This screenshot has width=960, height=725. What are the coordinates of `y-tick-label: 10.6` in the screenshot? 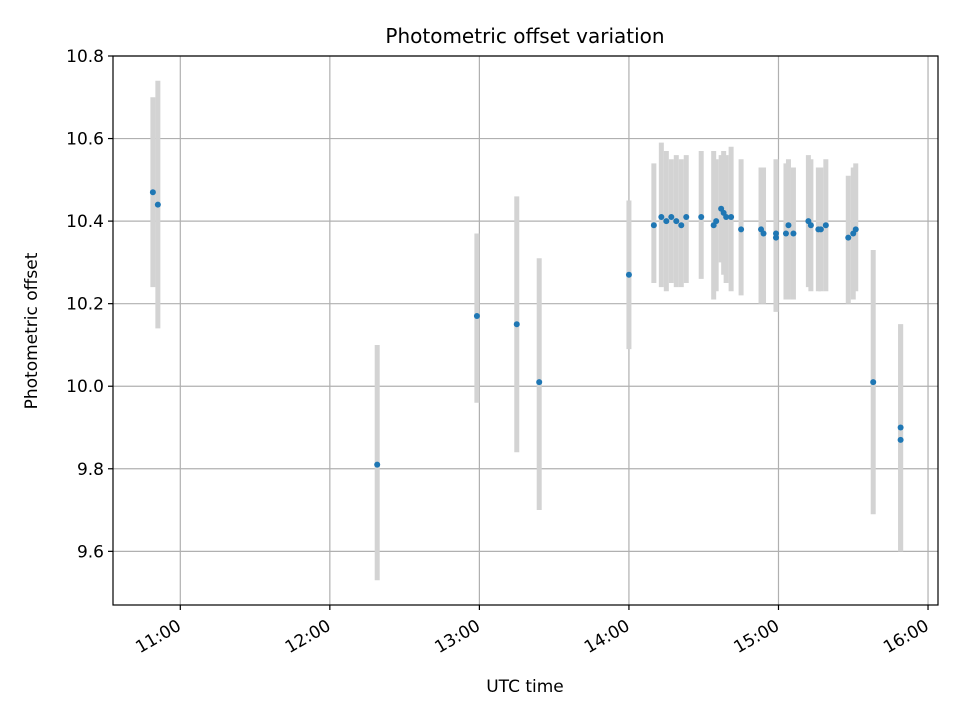 It's located at (85, 140).